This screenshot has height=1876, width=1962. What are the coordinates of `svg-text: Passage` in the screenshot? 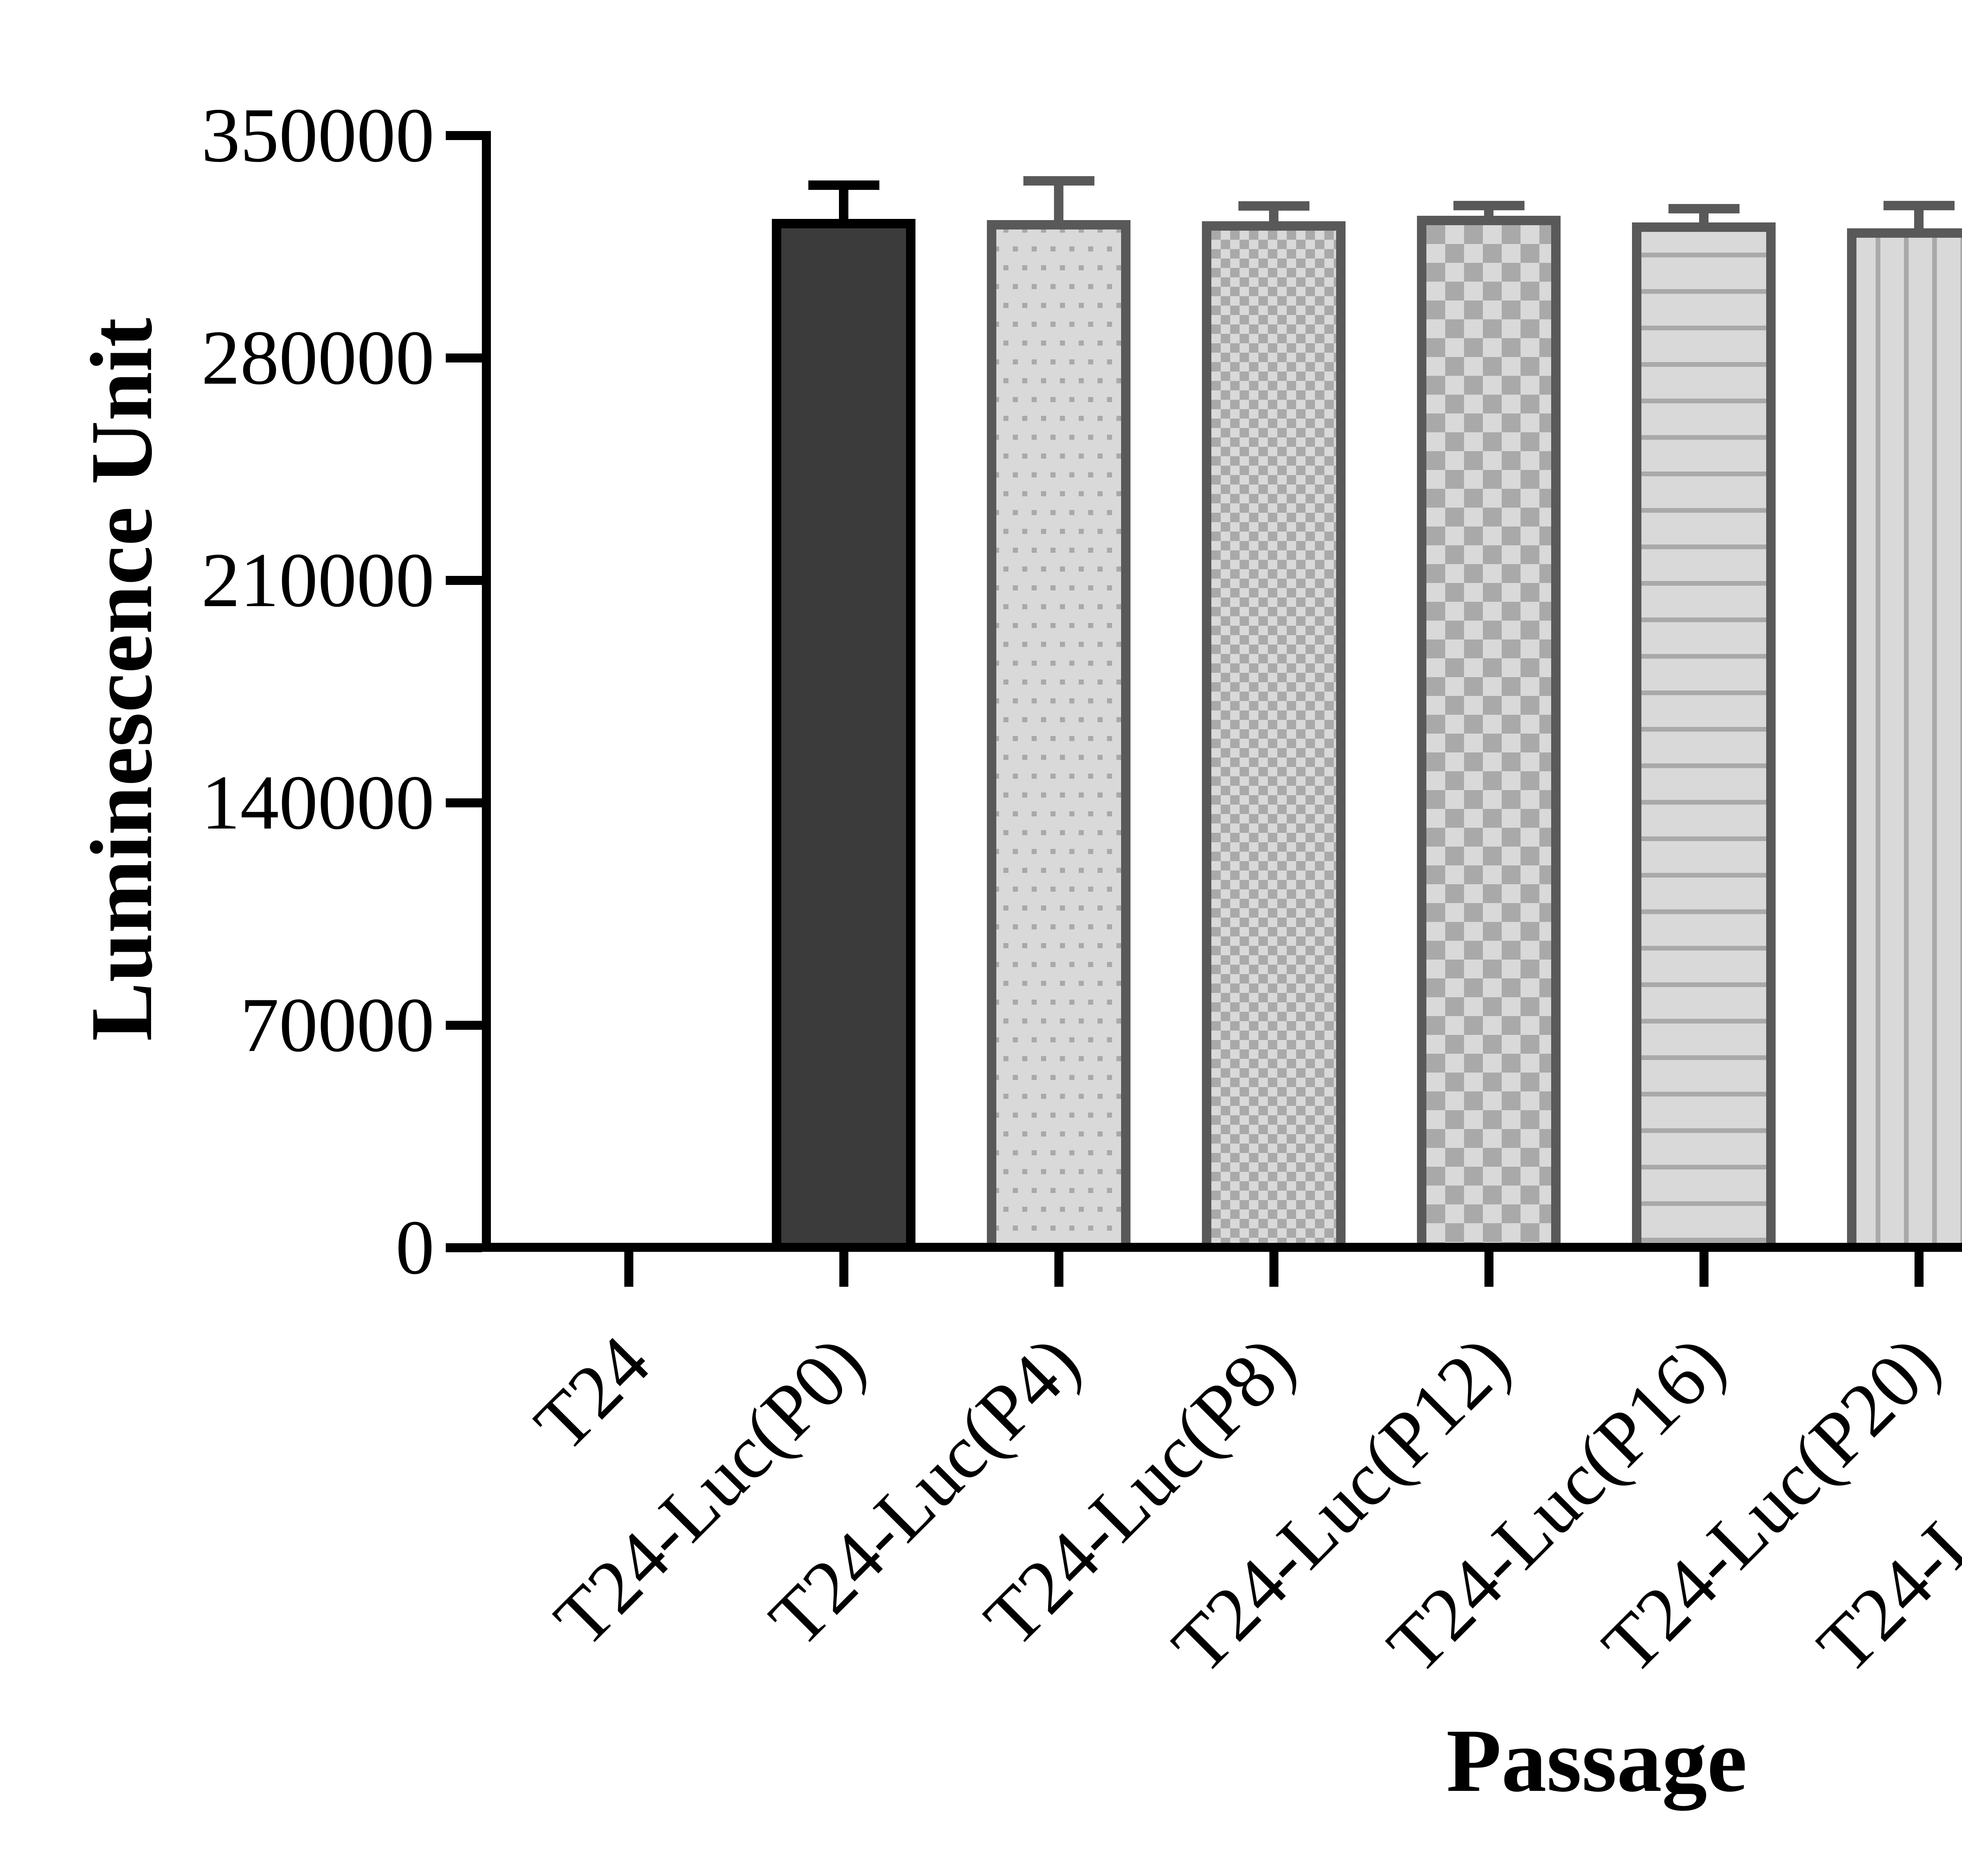 It's located at (1597, 1760).